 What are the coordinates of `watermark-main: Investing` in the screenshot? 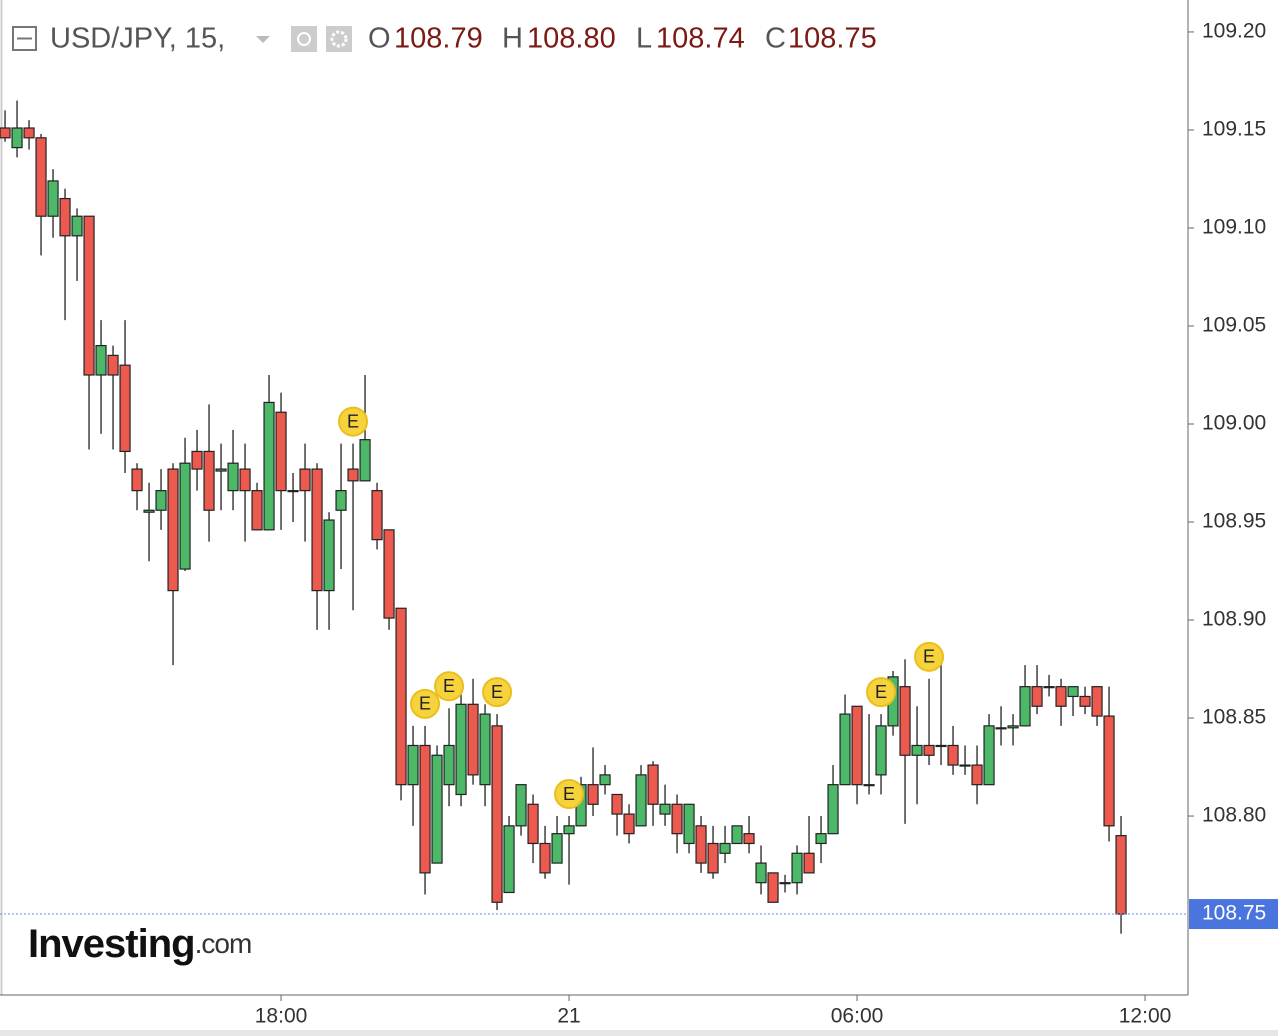 It's located at (111, 944).